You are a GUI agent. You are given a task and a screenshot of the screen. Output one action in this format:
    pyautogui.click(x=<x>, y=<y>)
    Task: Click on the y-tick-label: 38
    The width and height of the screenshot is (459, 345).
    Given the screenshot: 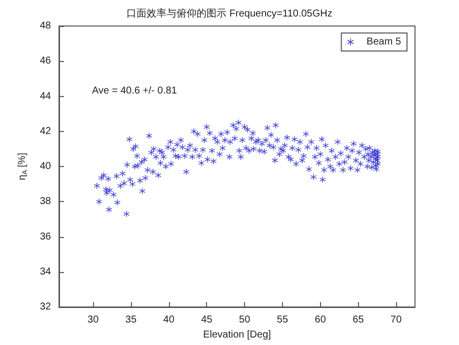 What is the action you would take?
    pyautogui.click(x=46, y=202)
    